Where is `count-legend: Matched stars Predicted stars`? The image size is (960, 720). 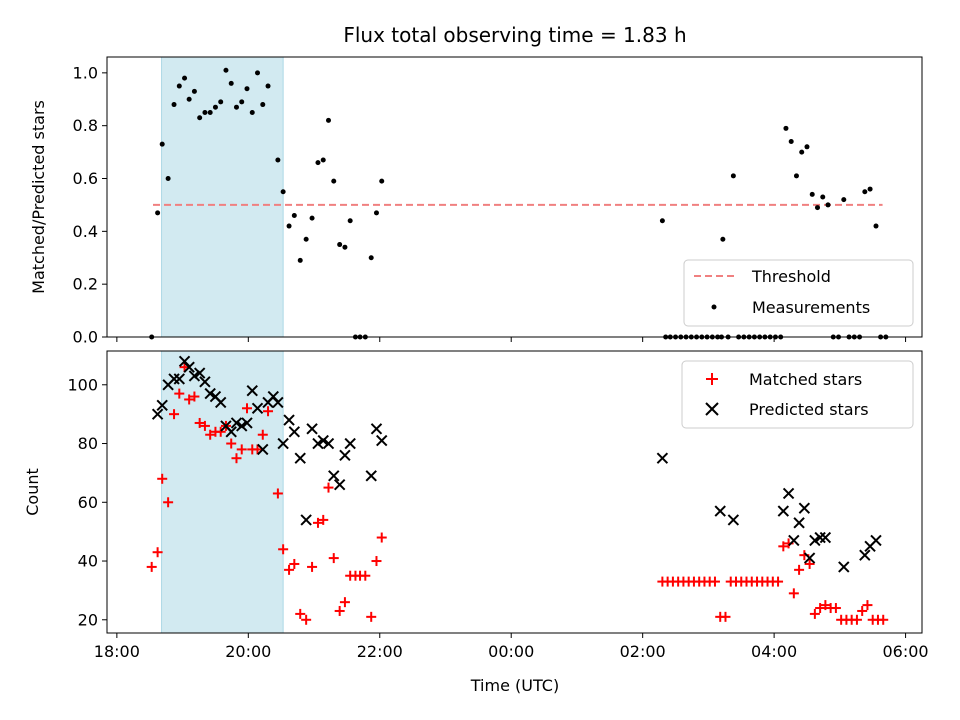 count-legend: Matched stars Predicted stars is located at coordinates (797, 394).